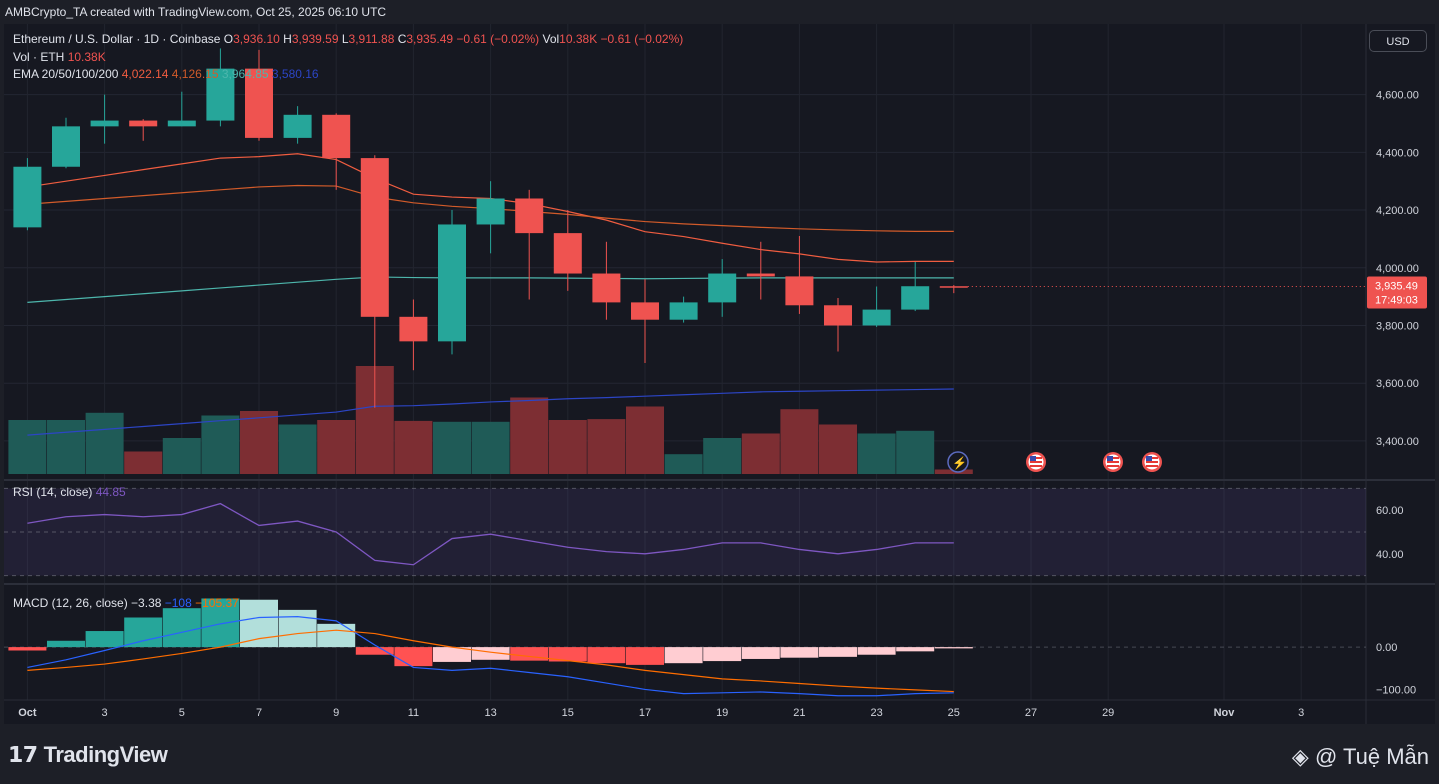 The width and height of the screenshot is (1439, 784). I want to click on currency-button: USD, so click(1398, 41).